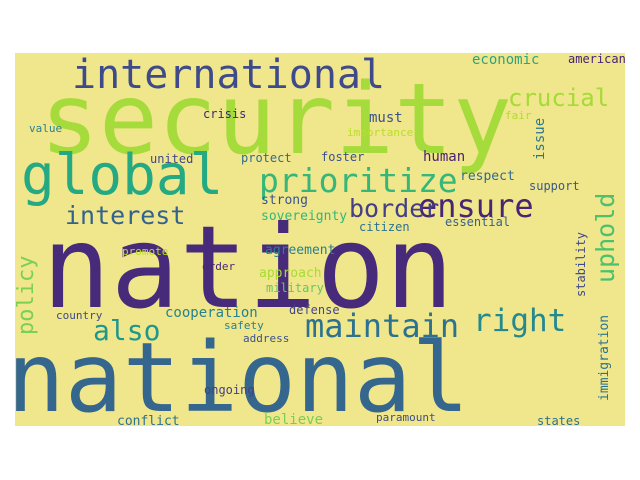 The height and width of the screenshot is (480, 640). I want to click on word: crisis, so click(225, 114).